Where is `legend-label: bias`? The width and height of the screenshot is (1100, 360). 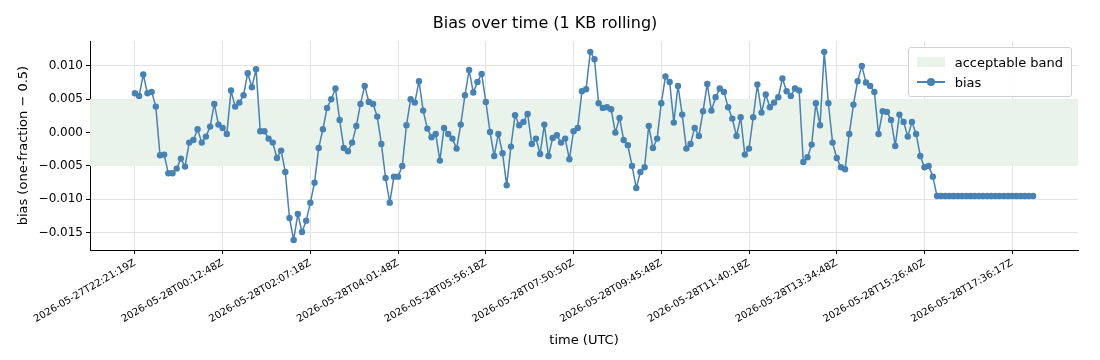
legend-label: bias is located at coordinates (968, 82).